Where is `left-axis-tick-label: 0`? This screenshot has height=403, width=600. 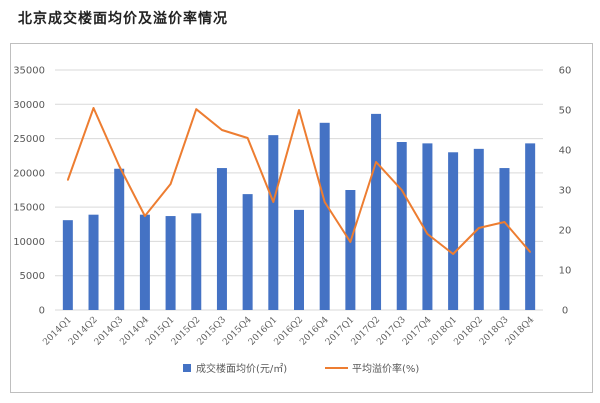
left-axis-tick-label: 0 is located at coordinates (42, 311).